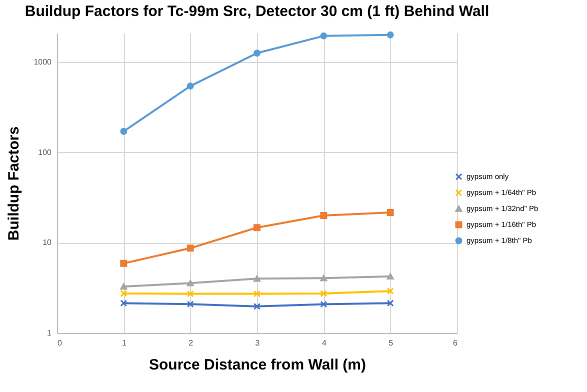 This screenshot has width=587, height=392. Describe the element at coordinates (60, 343) in the screenshot. I see `x-tick-label: 0` at that location.